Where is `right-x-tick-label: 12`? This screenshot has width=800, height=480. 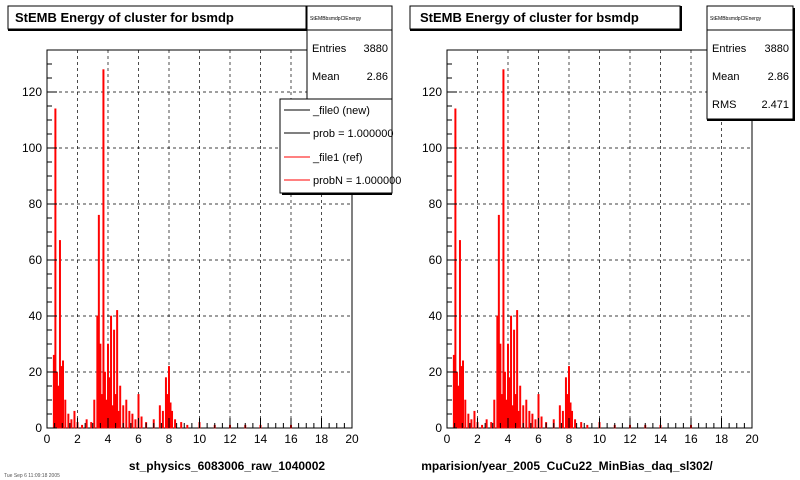
right-x-tick-label: 12 is located at coordinates (630, 439).